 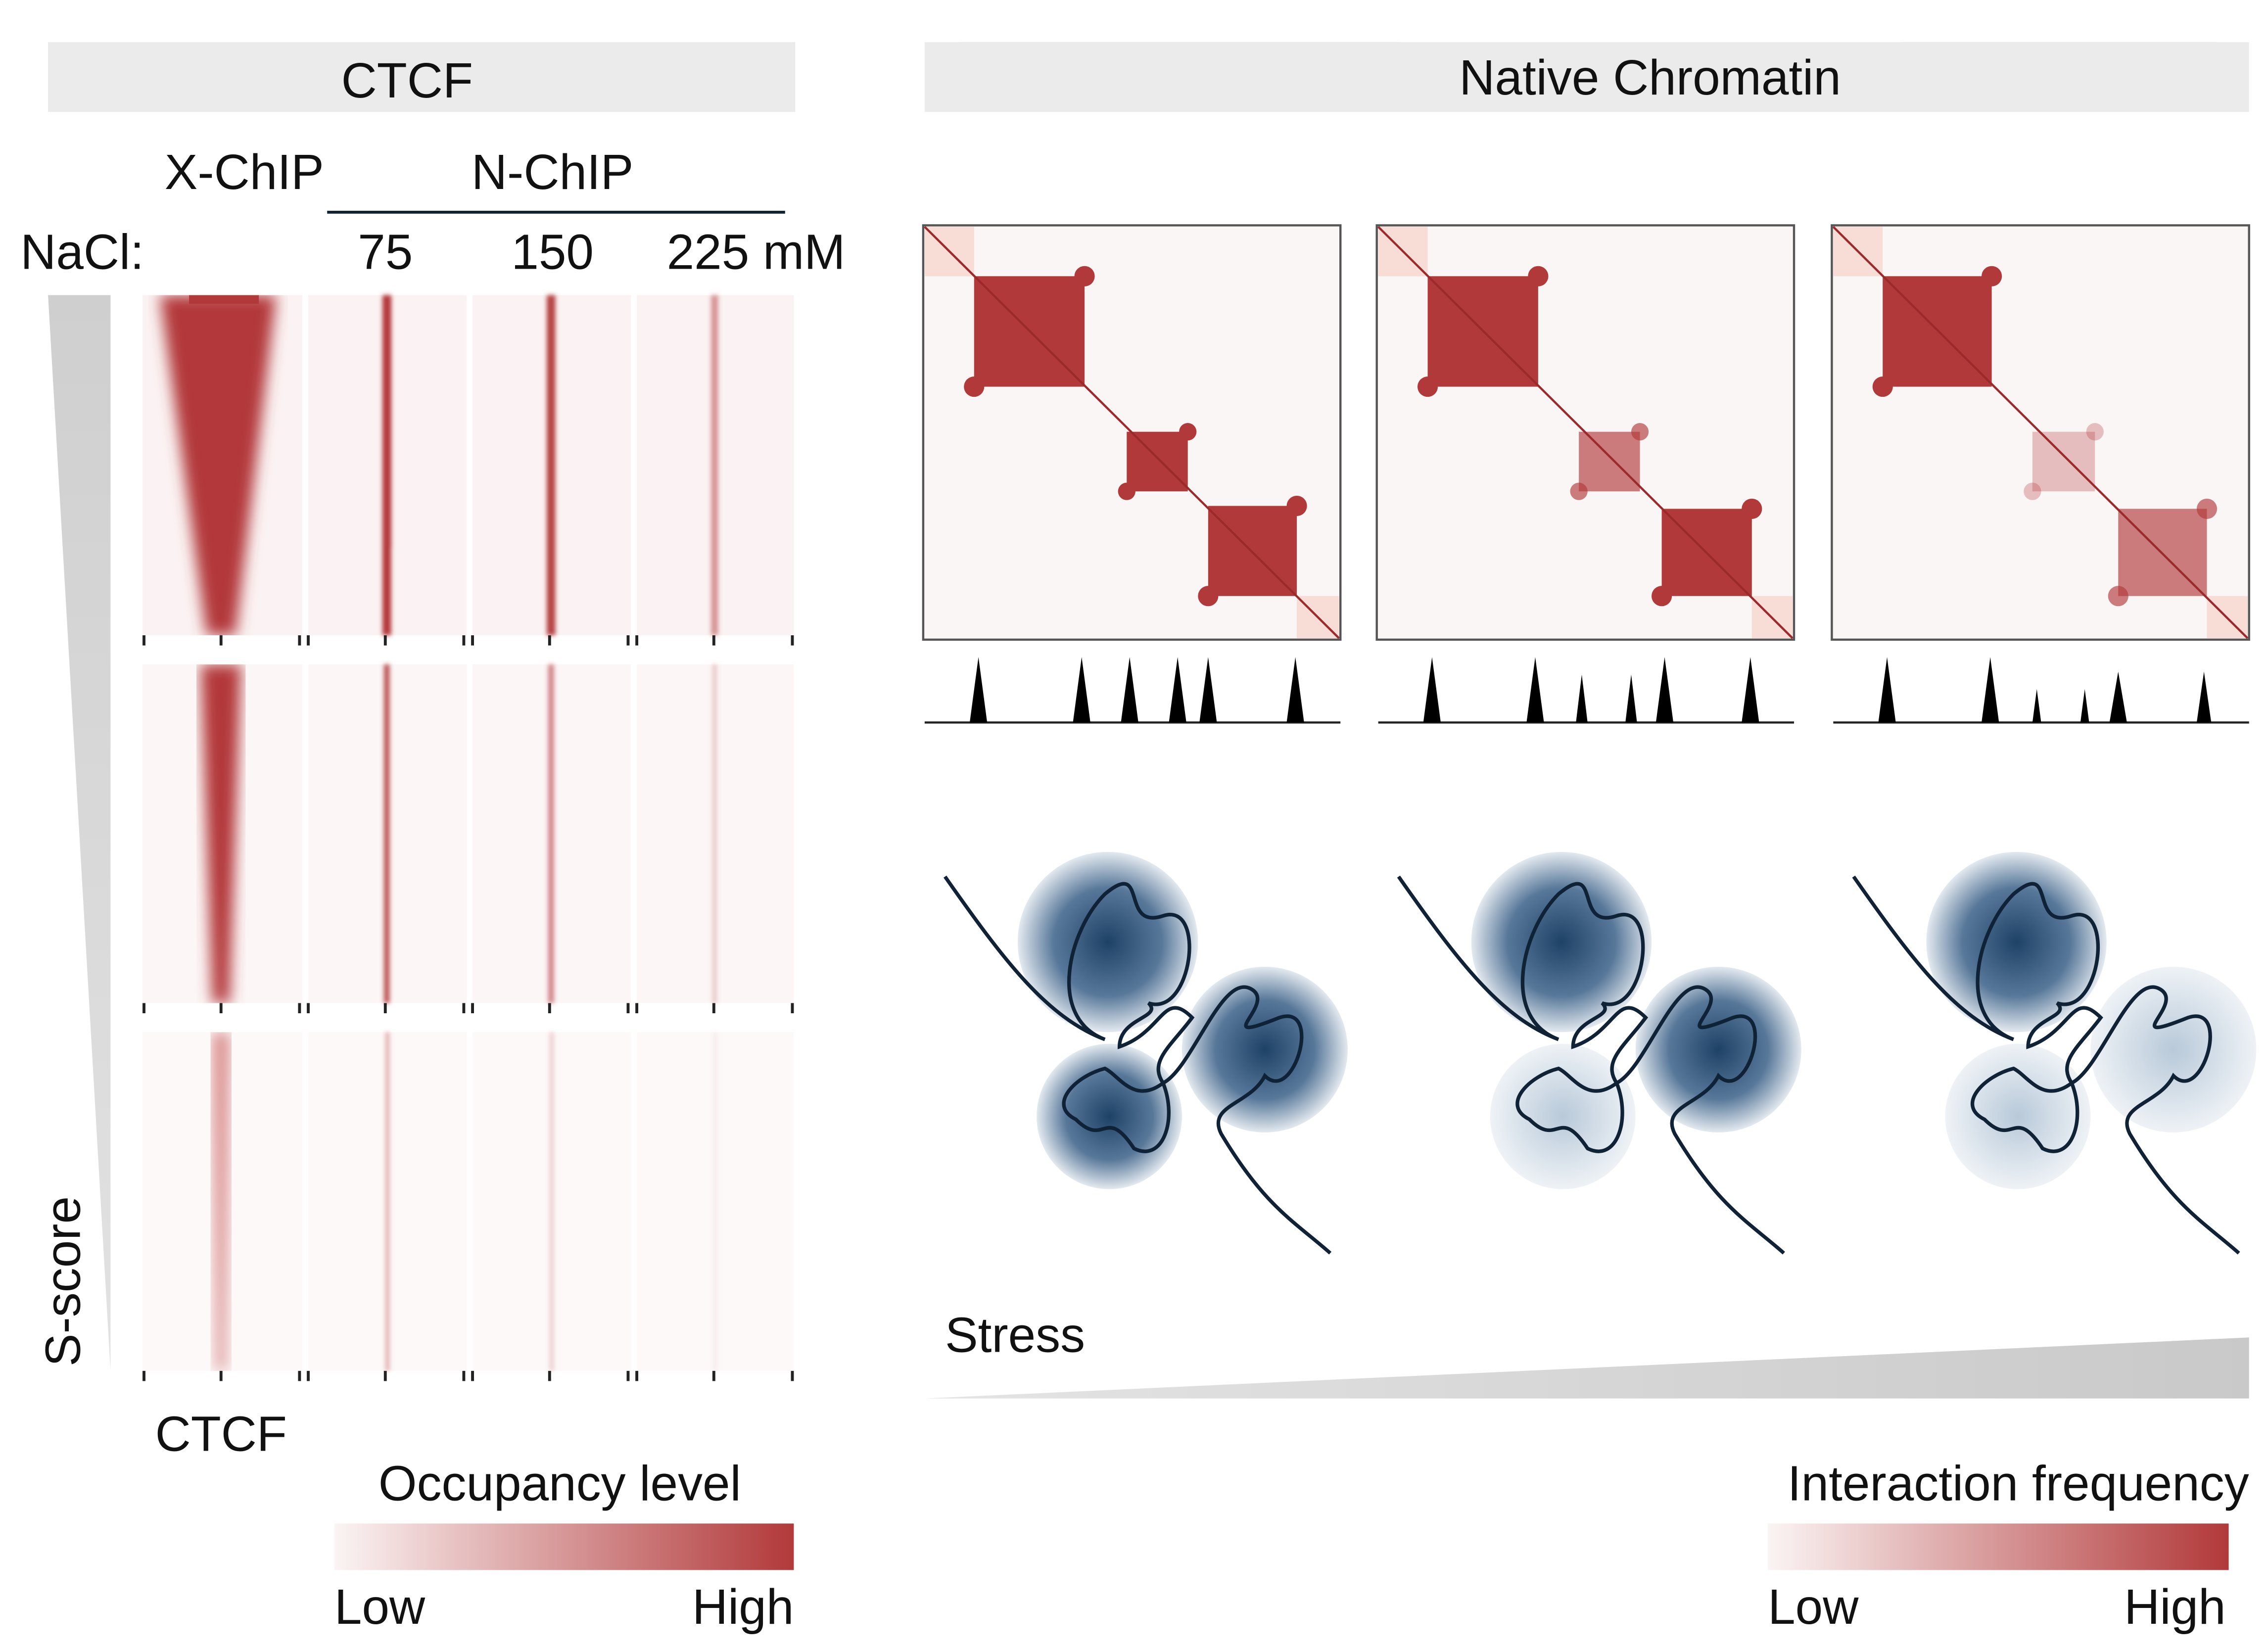 What do you see at coordinates (1601, 1052) in the screenshot?
I see `loop-cartoons` at bounding box center [1601, 1052].